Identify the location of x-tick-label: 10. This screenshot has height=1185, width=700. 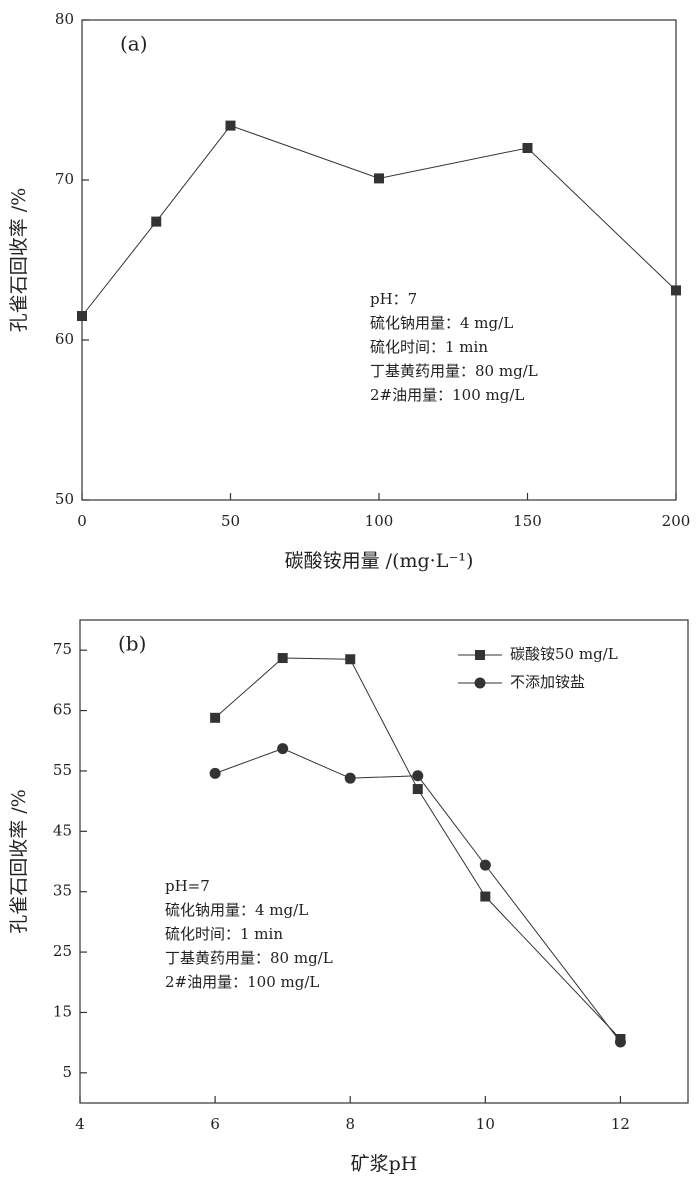
(485, 1124).